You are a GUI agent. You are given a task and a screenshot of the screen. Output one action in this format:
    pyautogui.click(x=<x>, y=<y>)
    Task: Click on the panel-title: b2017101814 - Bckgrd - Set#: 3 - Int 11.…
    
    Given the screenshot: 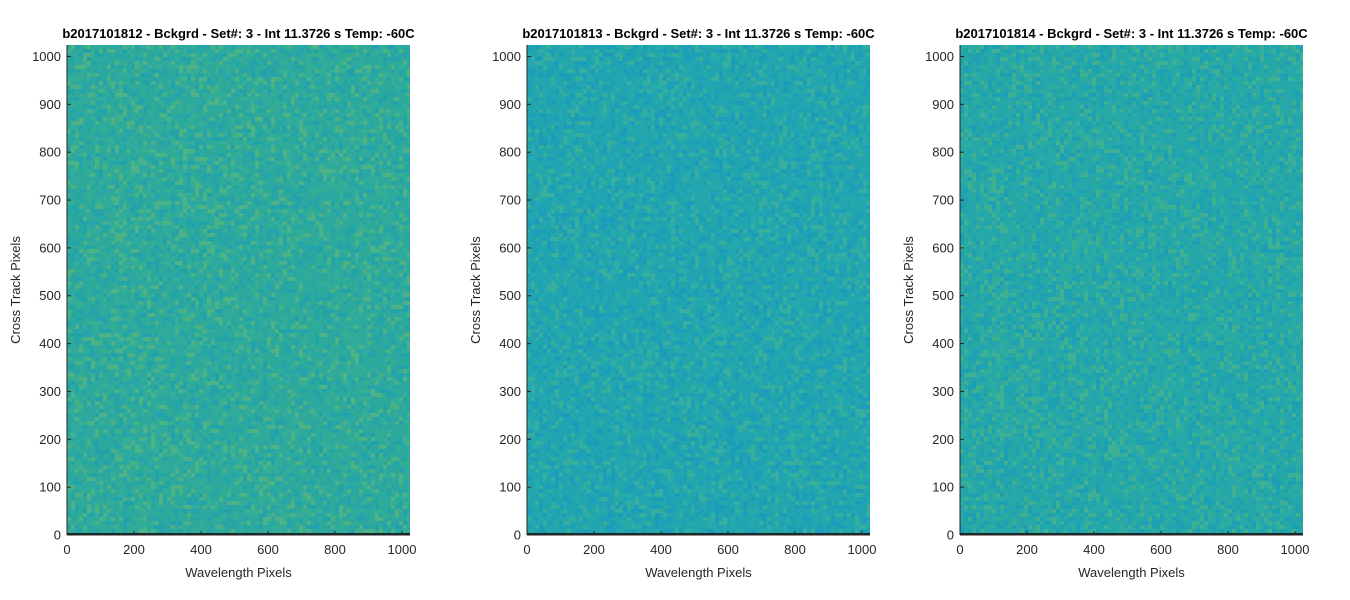 What is the action you would take?
    pyautogui.click(x=1131, y=33)
    